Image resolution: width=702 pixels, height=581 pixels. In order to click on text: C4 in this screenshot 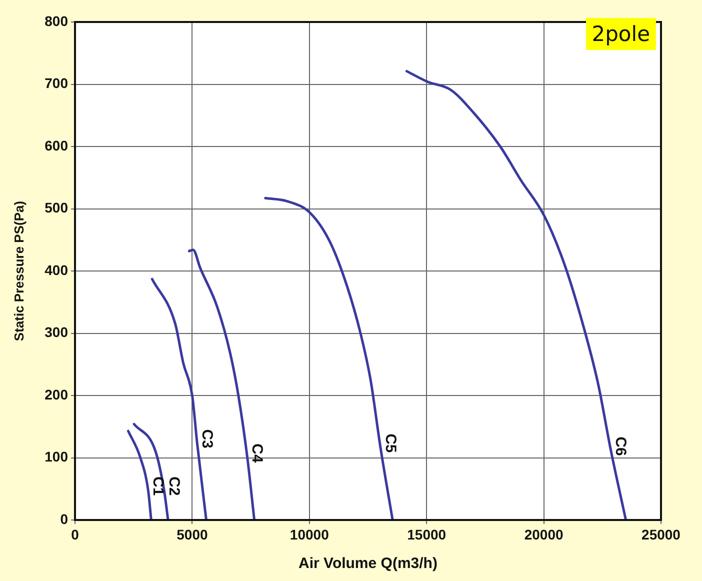, I will do `click(257, 454)`.